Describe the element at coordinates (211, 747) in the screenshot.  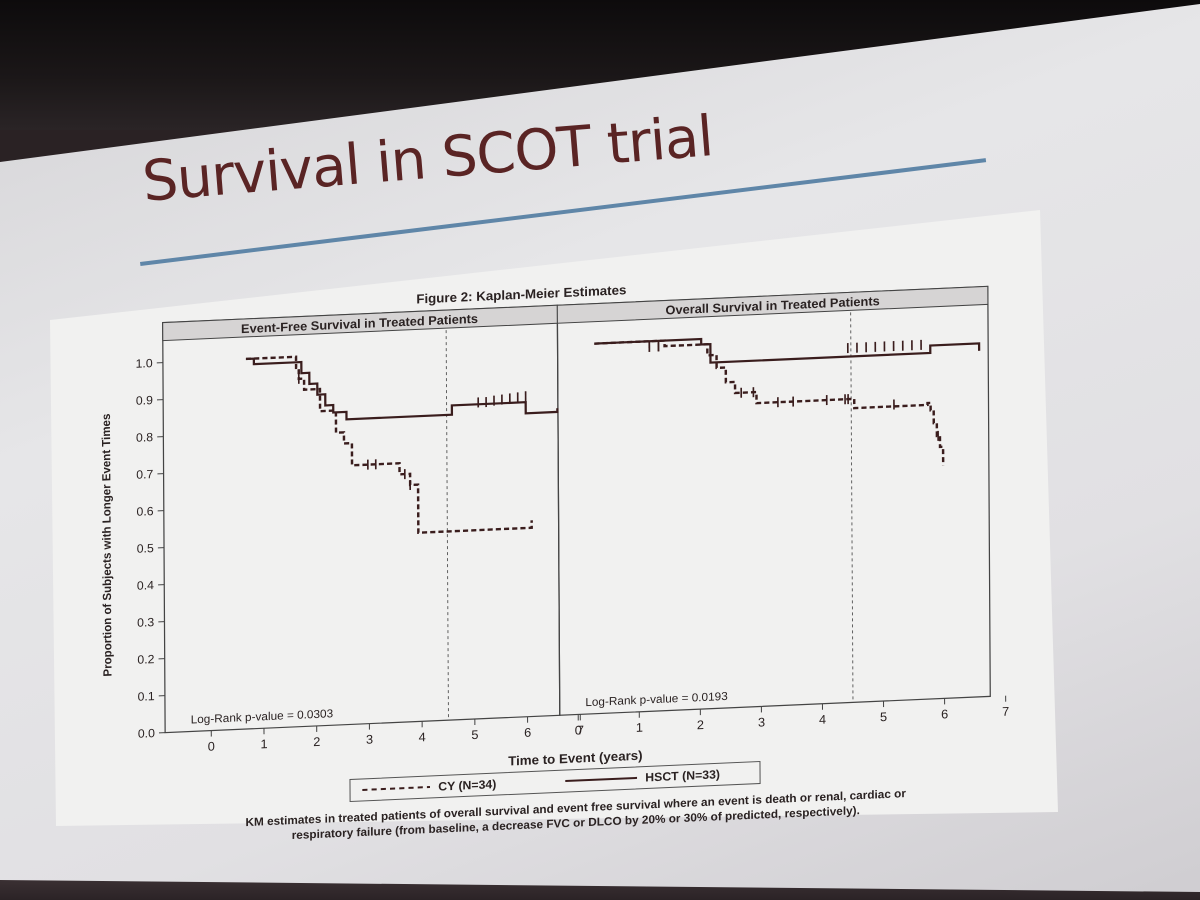
I see `x-tick-label-left-0: 0` at that location.